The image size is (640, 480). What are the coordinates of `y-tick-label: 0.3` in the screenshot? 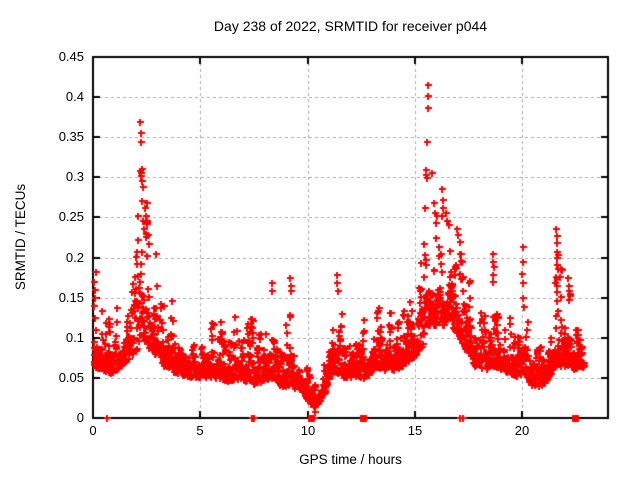 It's located at (74, 176).